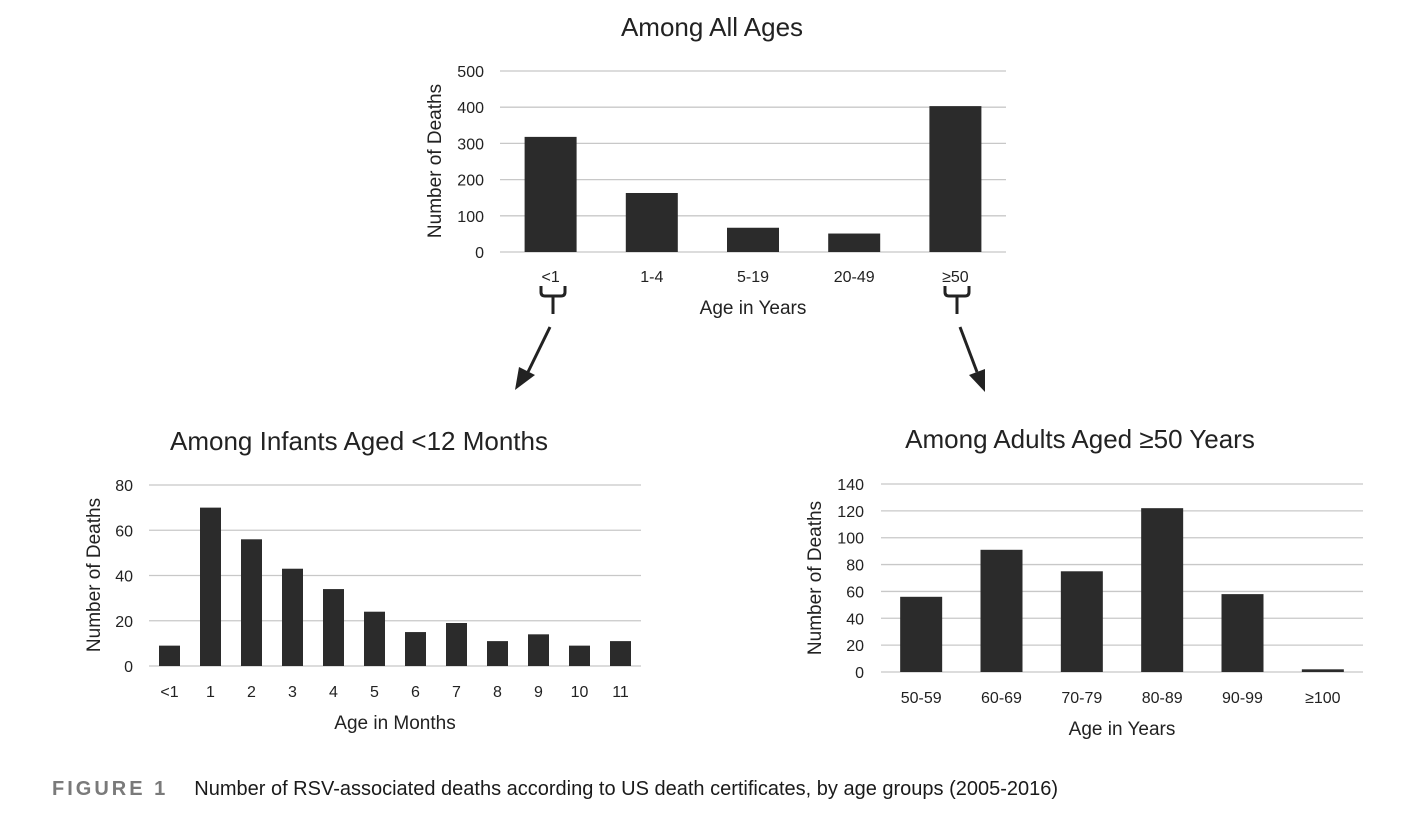  What do you see at coordinates (1323, 698) in the screenshot?
I see `x-tick-label: ≥100` at bounding box center [1323, 698].